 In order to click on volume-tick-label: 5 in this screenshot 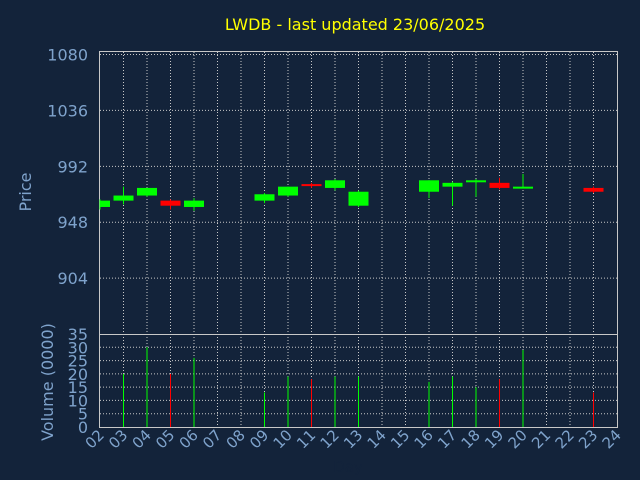, I will do `click(83, 414)`.